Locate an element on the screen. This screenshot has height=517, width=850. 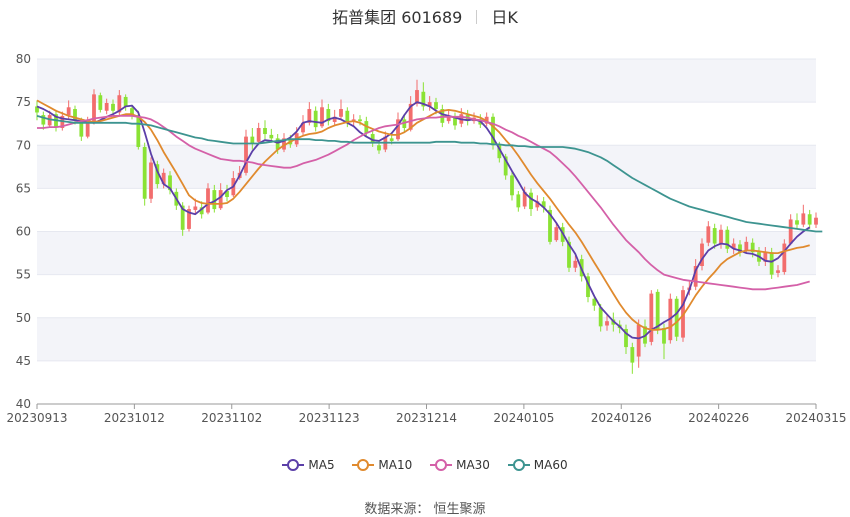
stock-name: 拓普集团 601689 is located at coordinates (397, 17).